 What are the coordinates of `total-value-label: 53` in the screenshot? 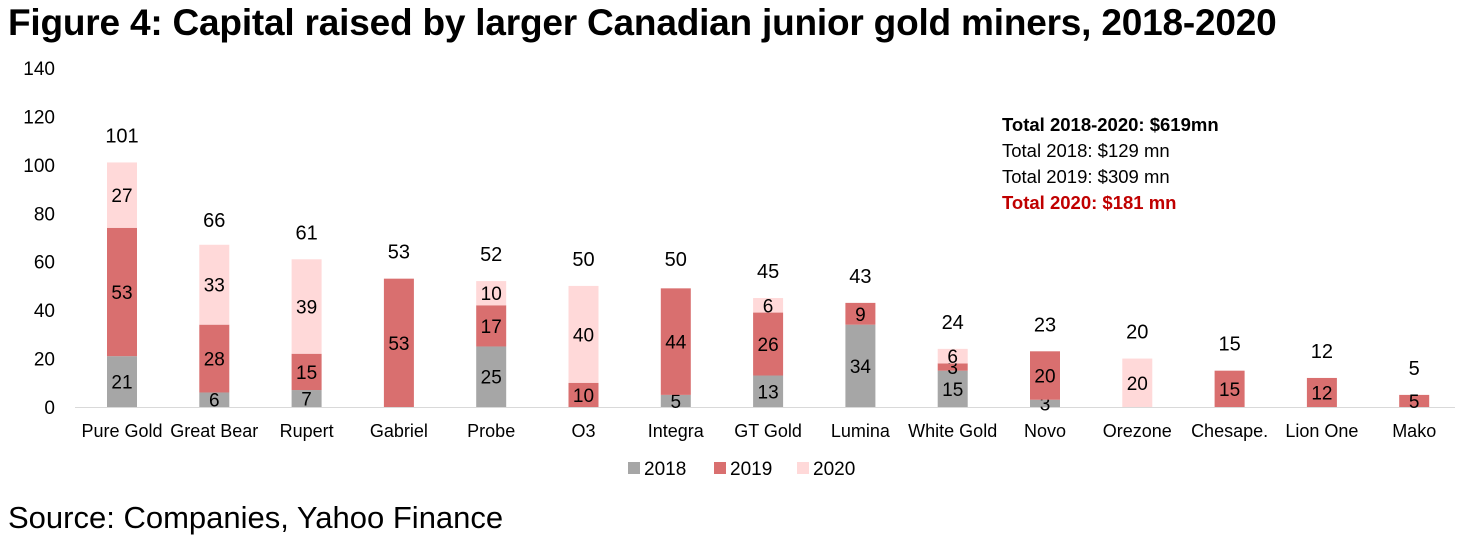 It's located at (399, 253).